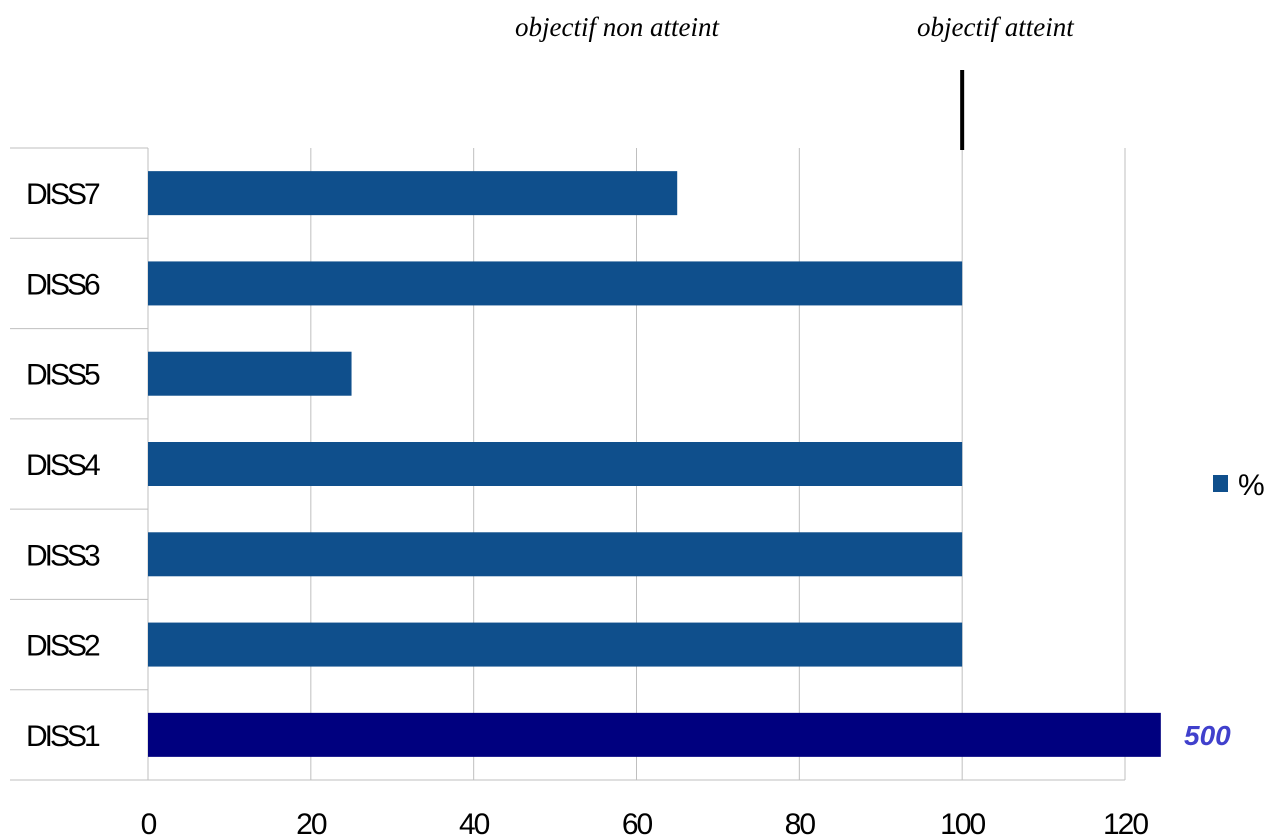 This screenshot has width=1275, height=837. Describe the element at coordinates (63, 375) in the screenshot. I see `category-label: DISS5` at that location.